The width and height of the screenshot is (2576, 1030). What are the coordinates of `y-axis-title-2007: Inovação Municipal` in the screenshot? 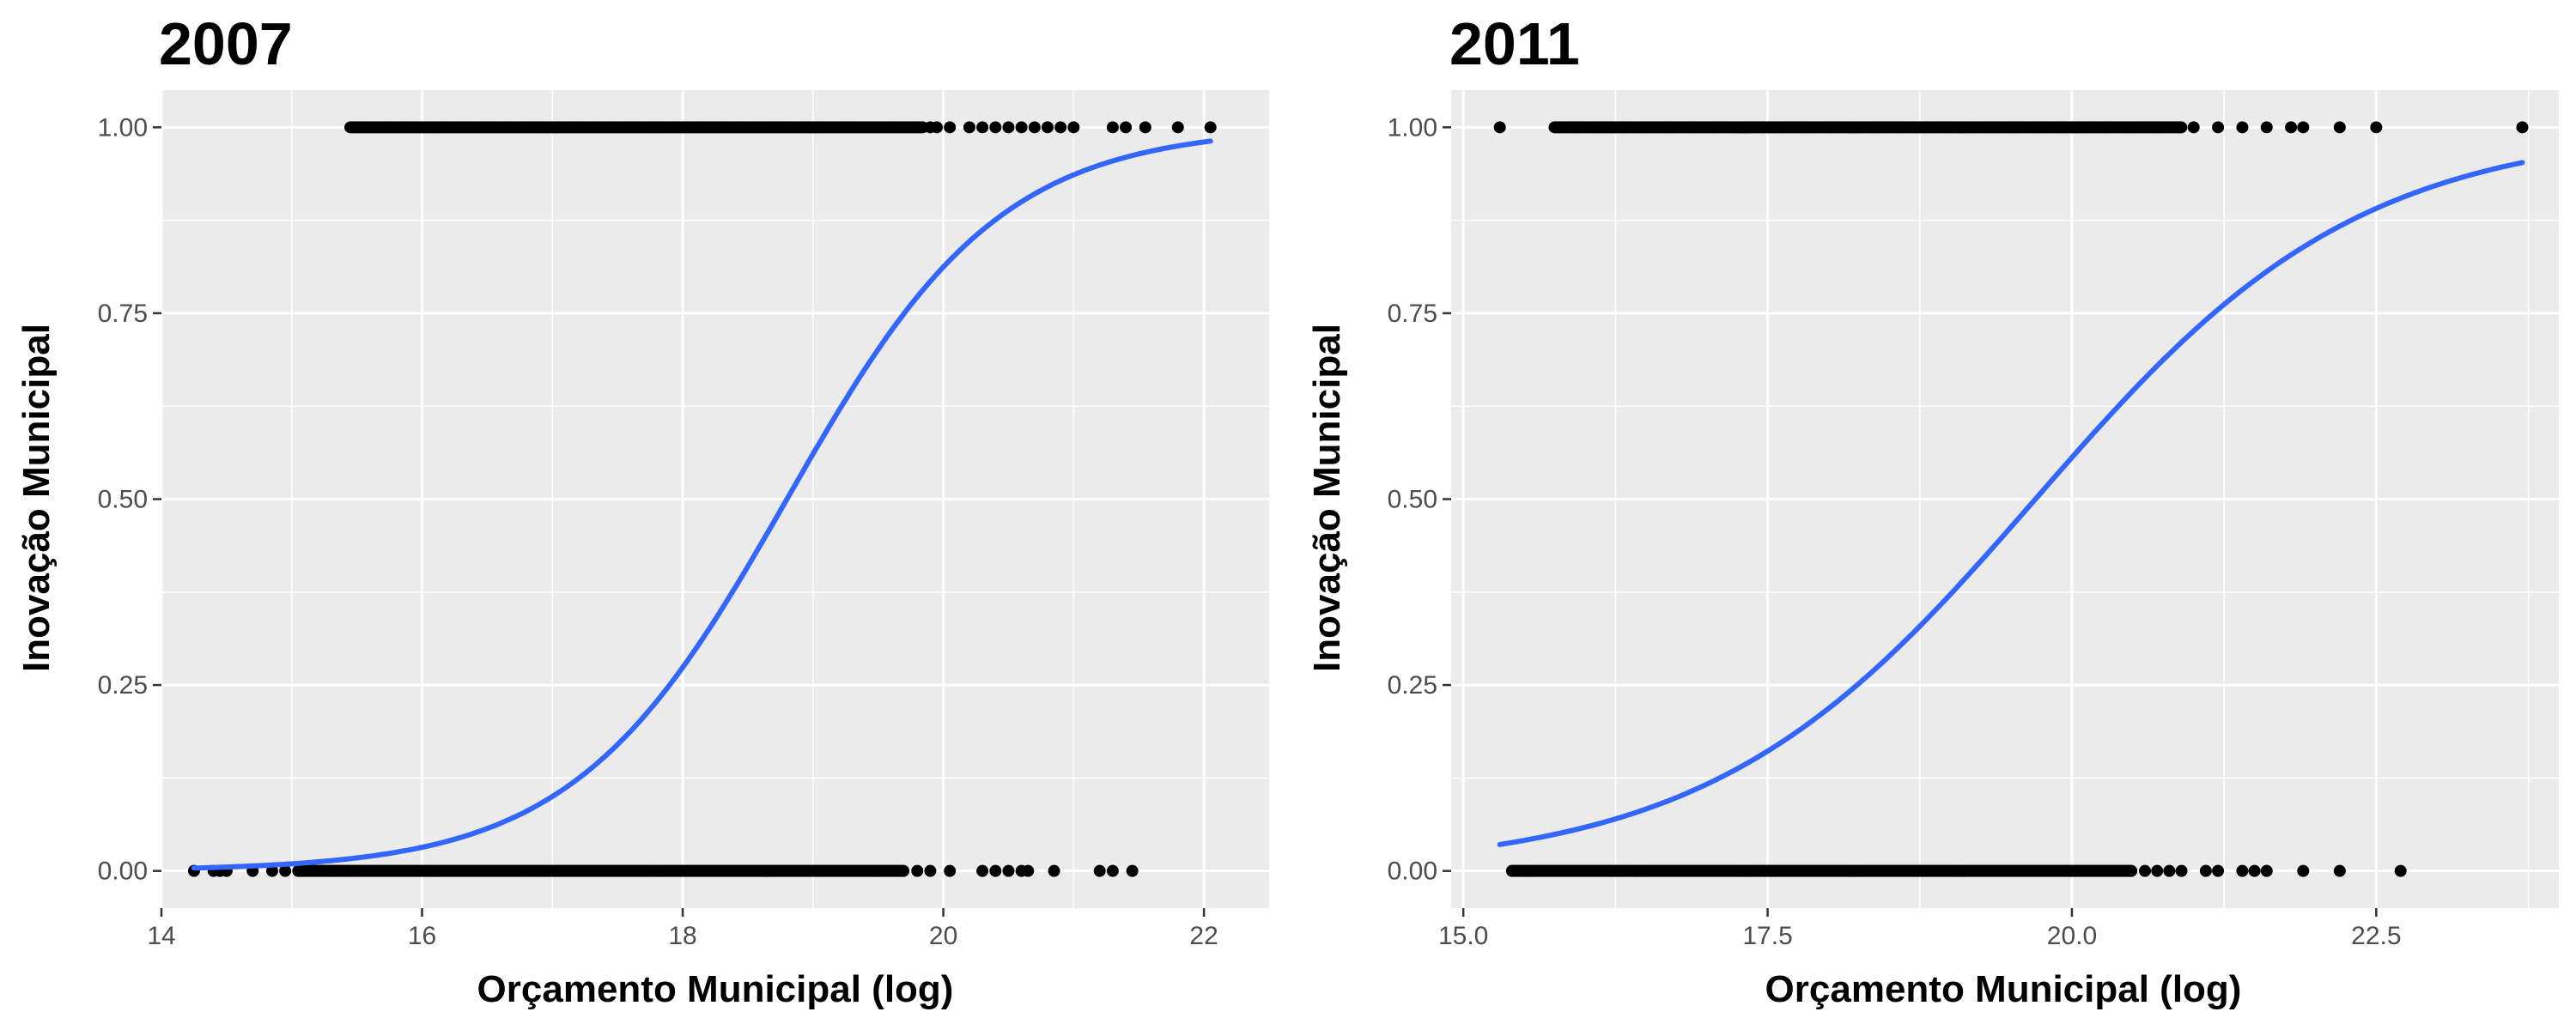 It's located at (36, 498).